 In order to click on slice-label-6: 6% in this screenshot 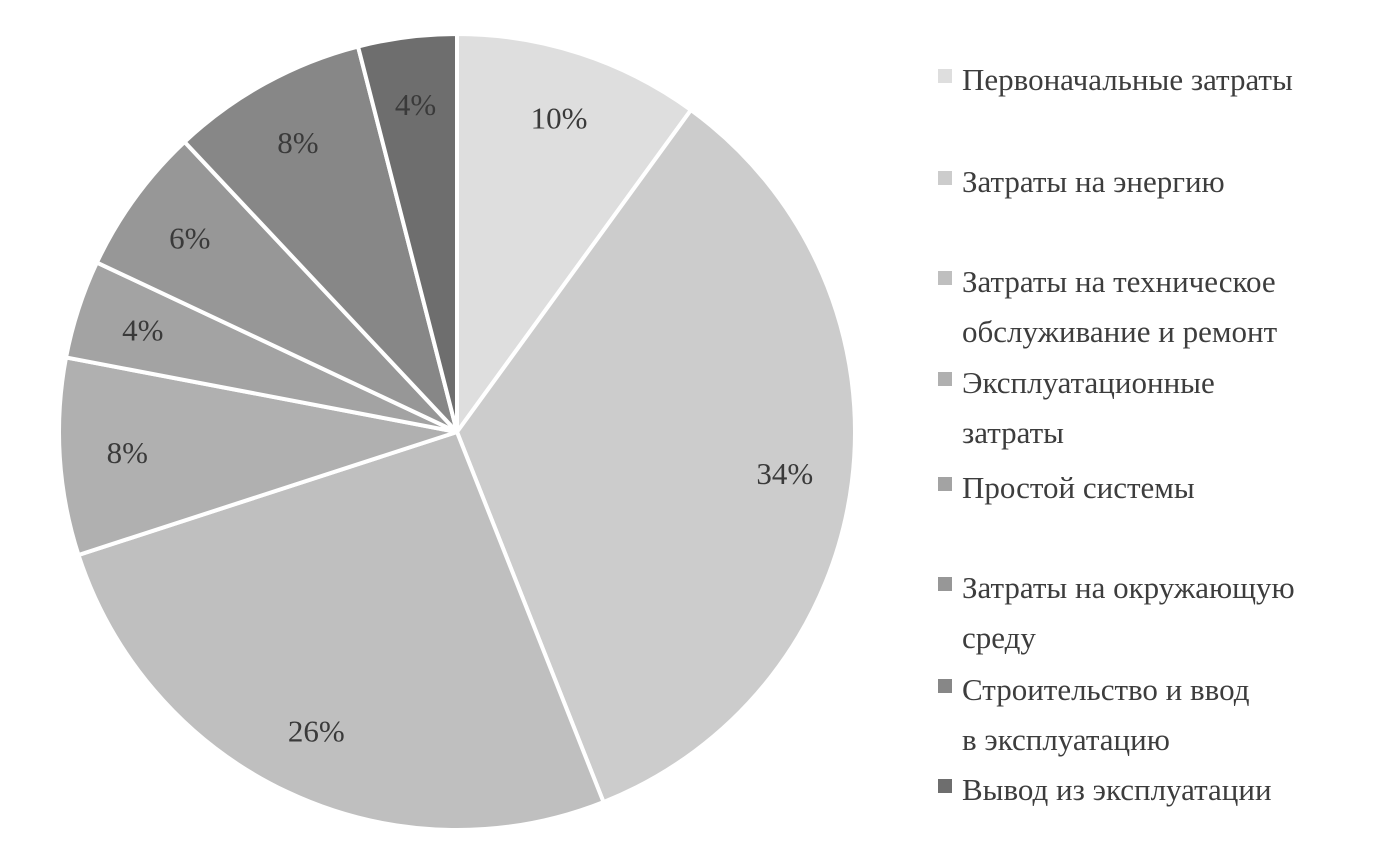, I will do `click(189, 237)`.